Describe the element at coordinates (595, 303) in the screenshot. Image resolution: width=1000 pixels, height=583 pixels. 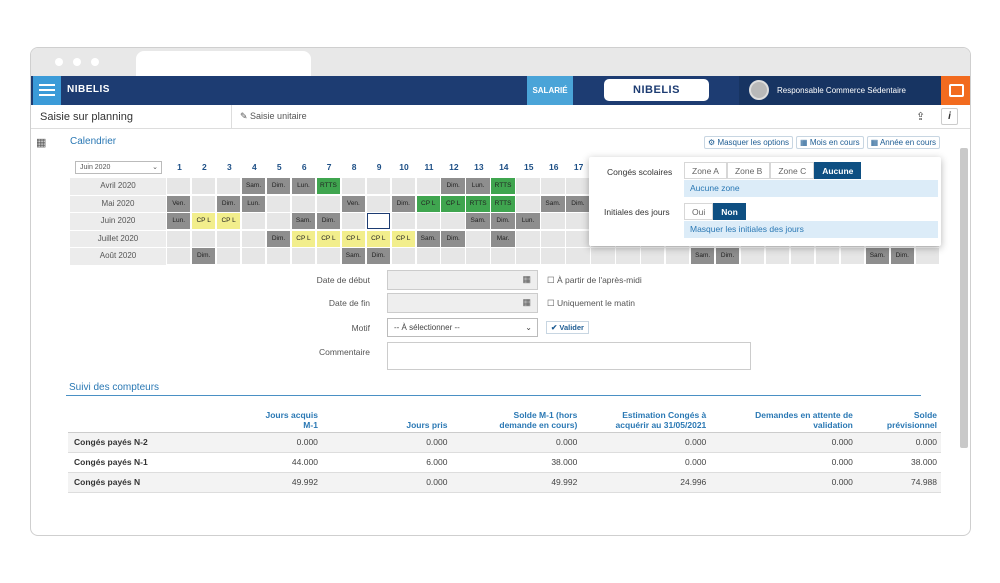
I see `morning-label: Uniquement le matin` at that location.